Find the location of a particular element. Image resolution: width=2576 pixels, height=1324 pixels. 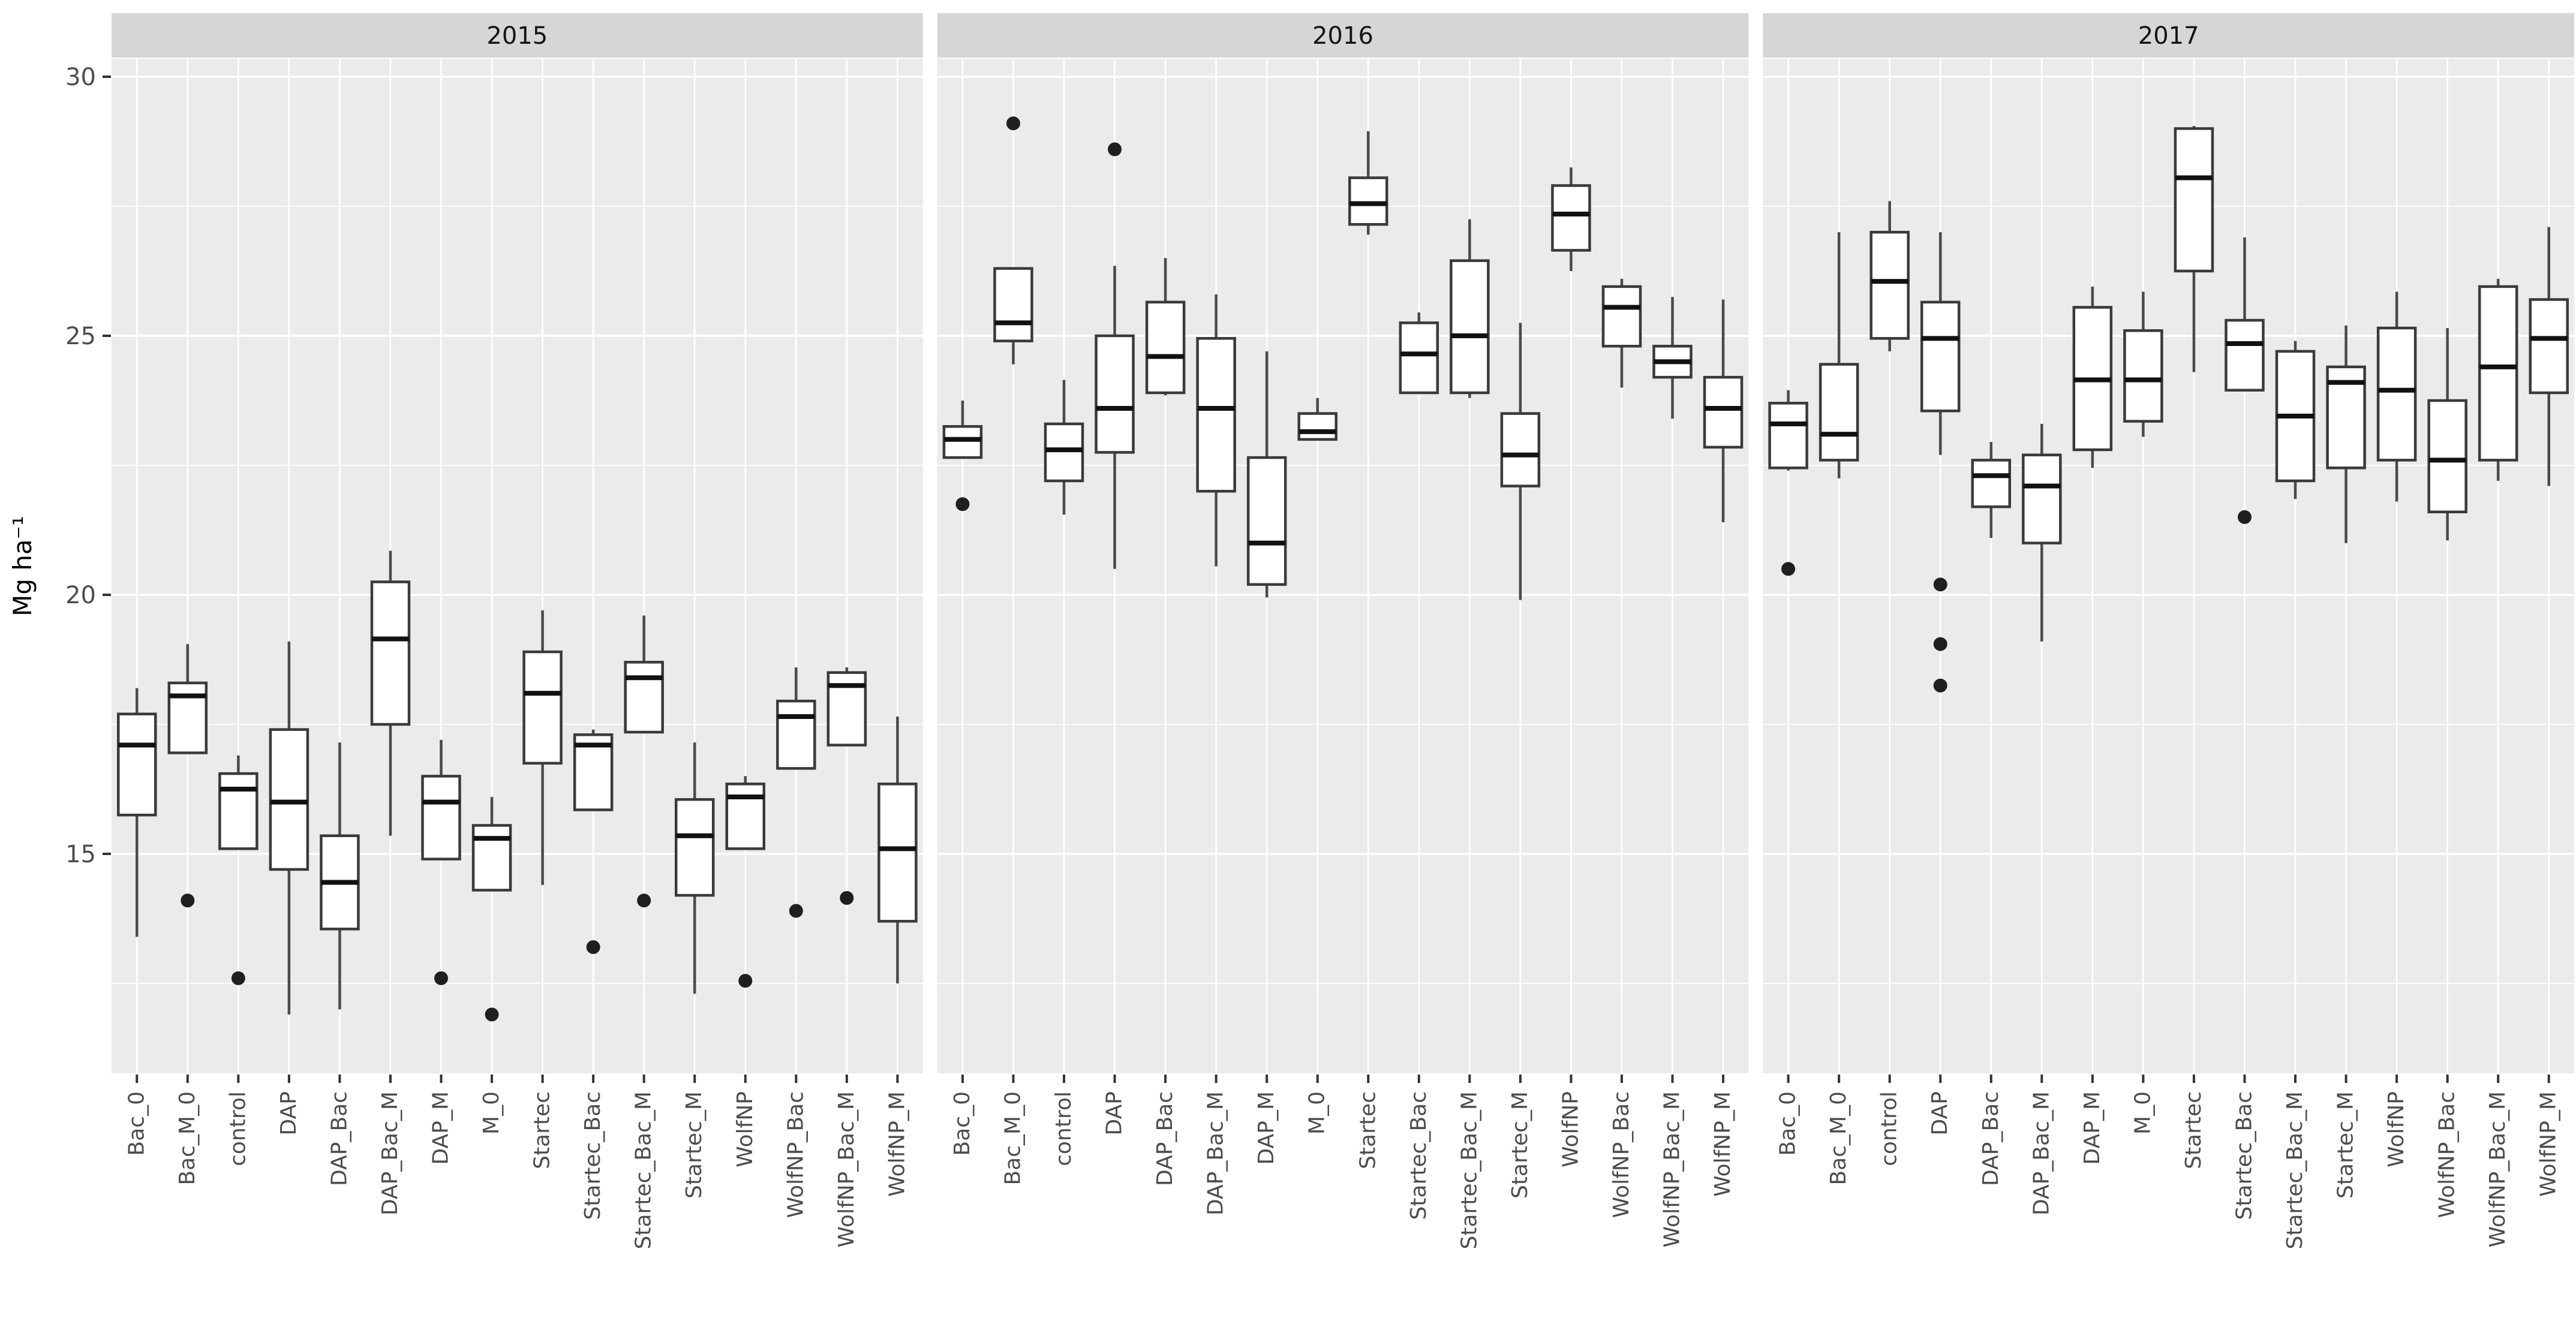

facet-strip-label: 2015 is located at coordinates (517, 36).